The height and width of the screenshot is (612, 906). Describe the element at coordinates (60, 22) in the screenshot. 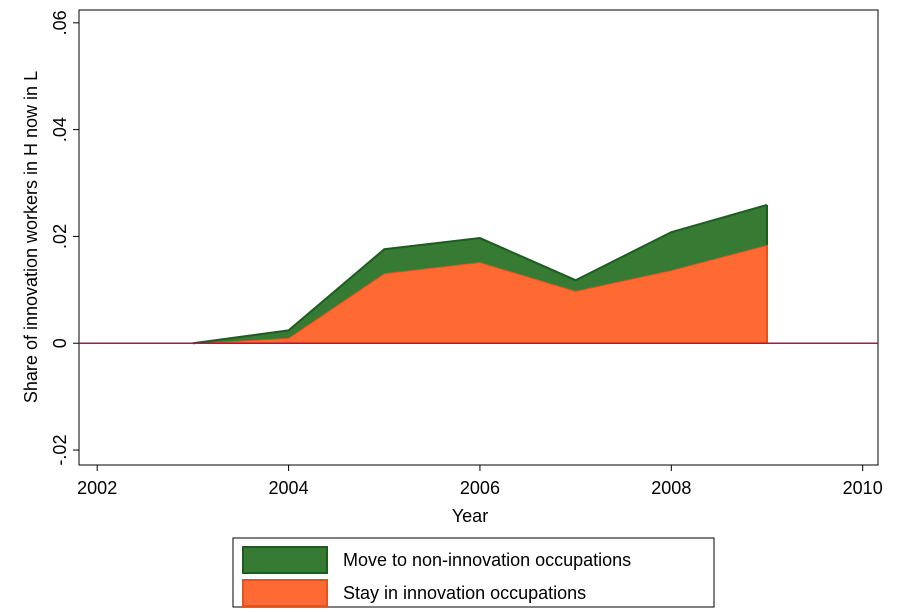

I see `y-tick-label: .06` at that location.